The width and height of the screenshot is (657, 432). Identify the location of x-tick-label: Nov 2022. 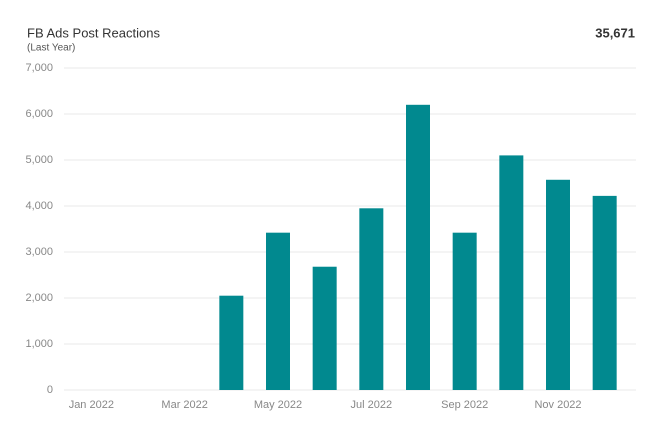
(557, 405).